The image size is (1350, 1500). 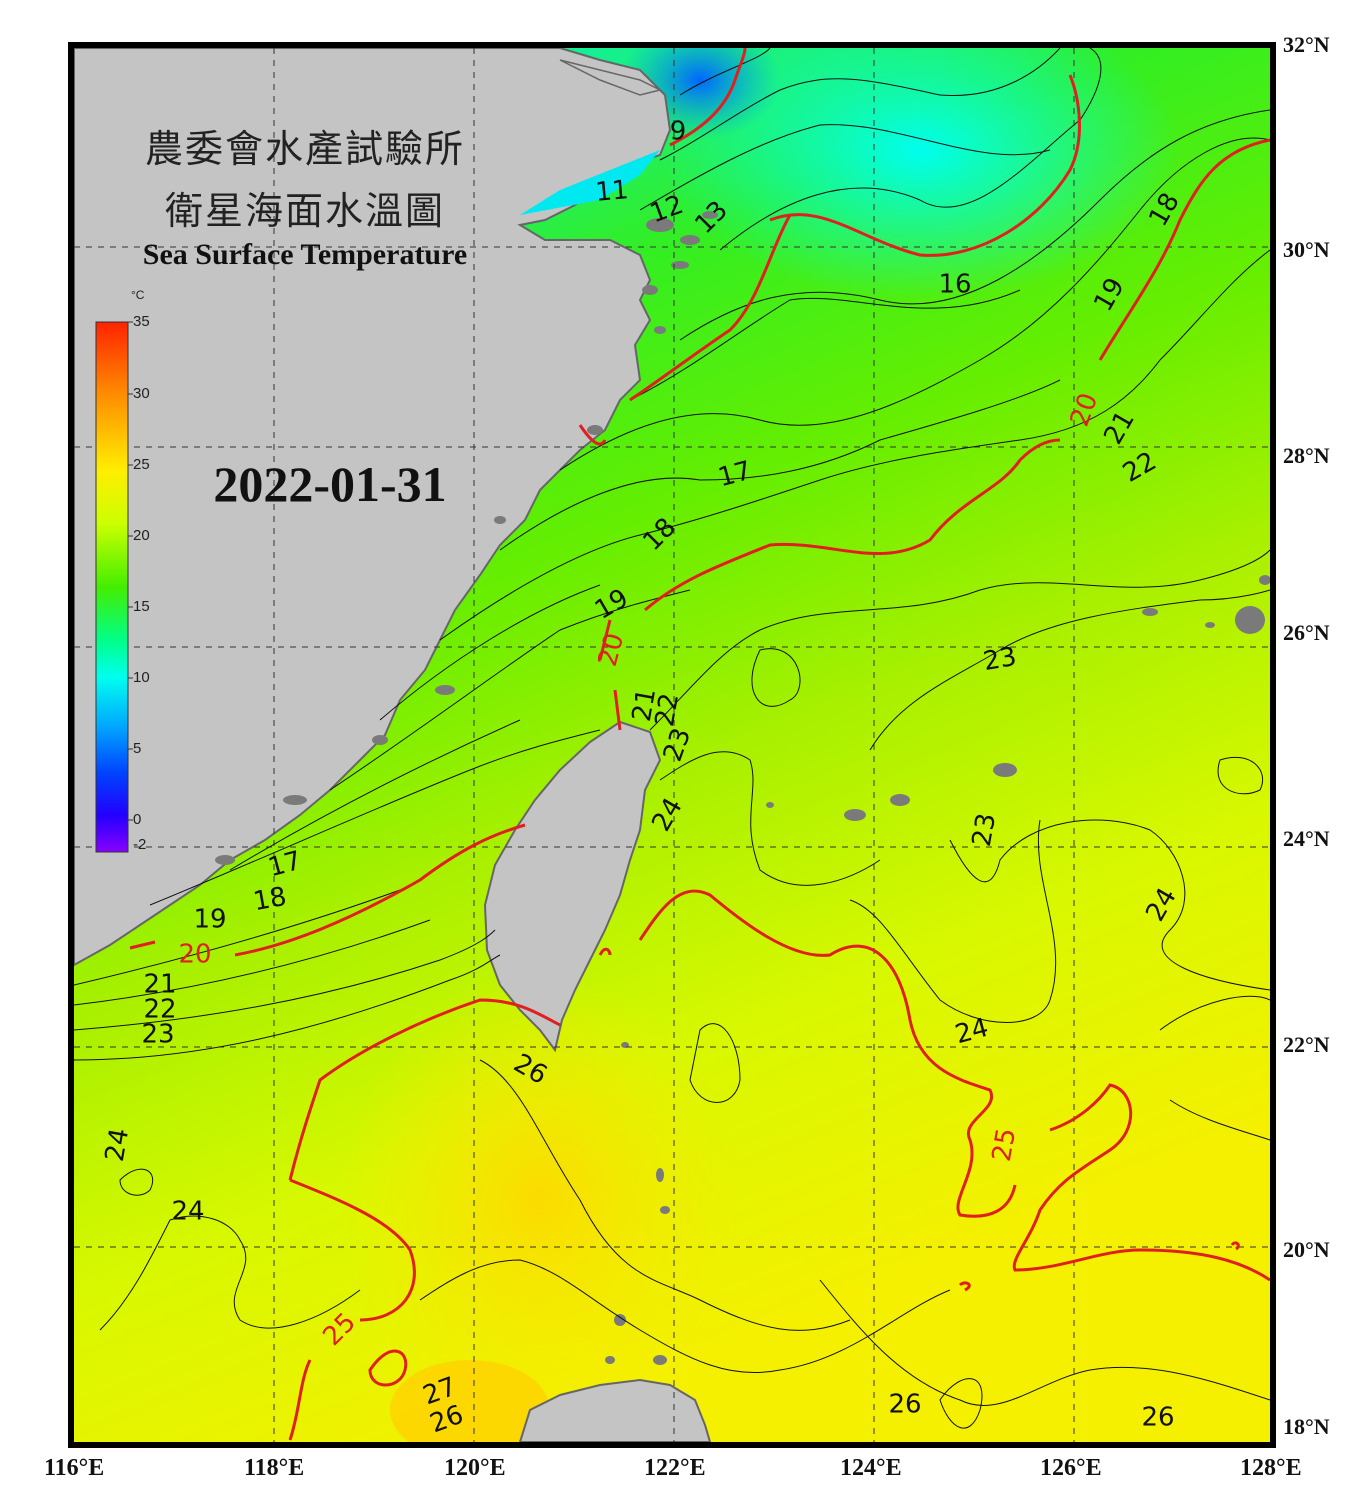 I want to click on colorbar-unit: °C, so click(x=138, y=295).